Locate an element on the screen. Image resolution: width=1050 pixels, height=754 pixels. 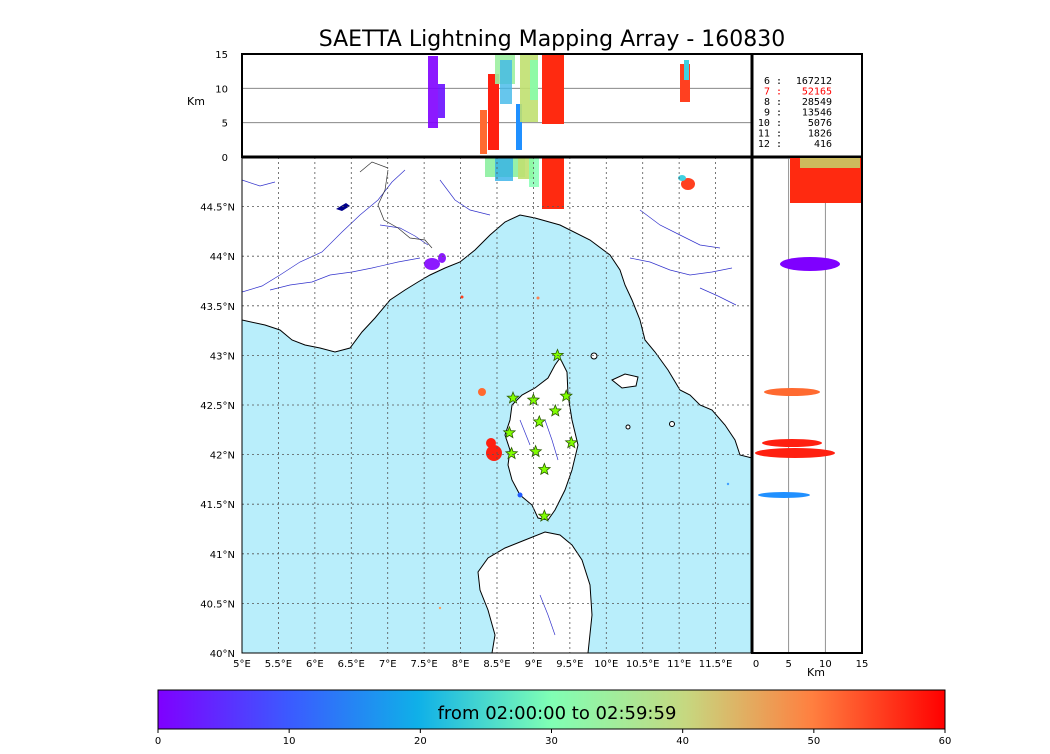
giglio-island is located at coordinates (672, 424).